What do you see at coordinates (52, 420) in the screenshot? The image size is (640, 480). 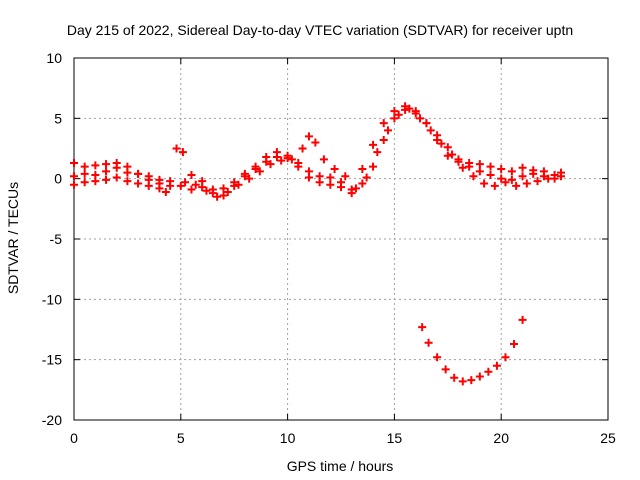 I see `y-tick-label: -20` at bounding box center [52, 420].